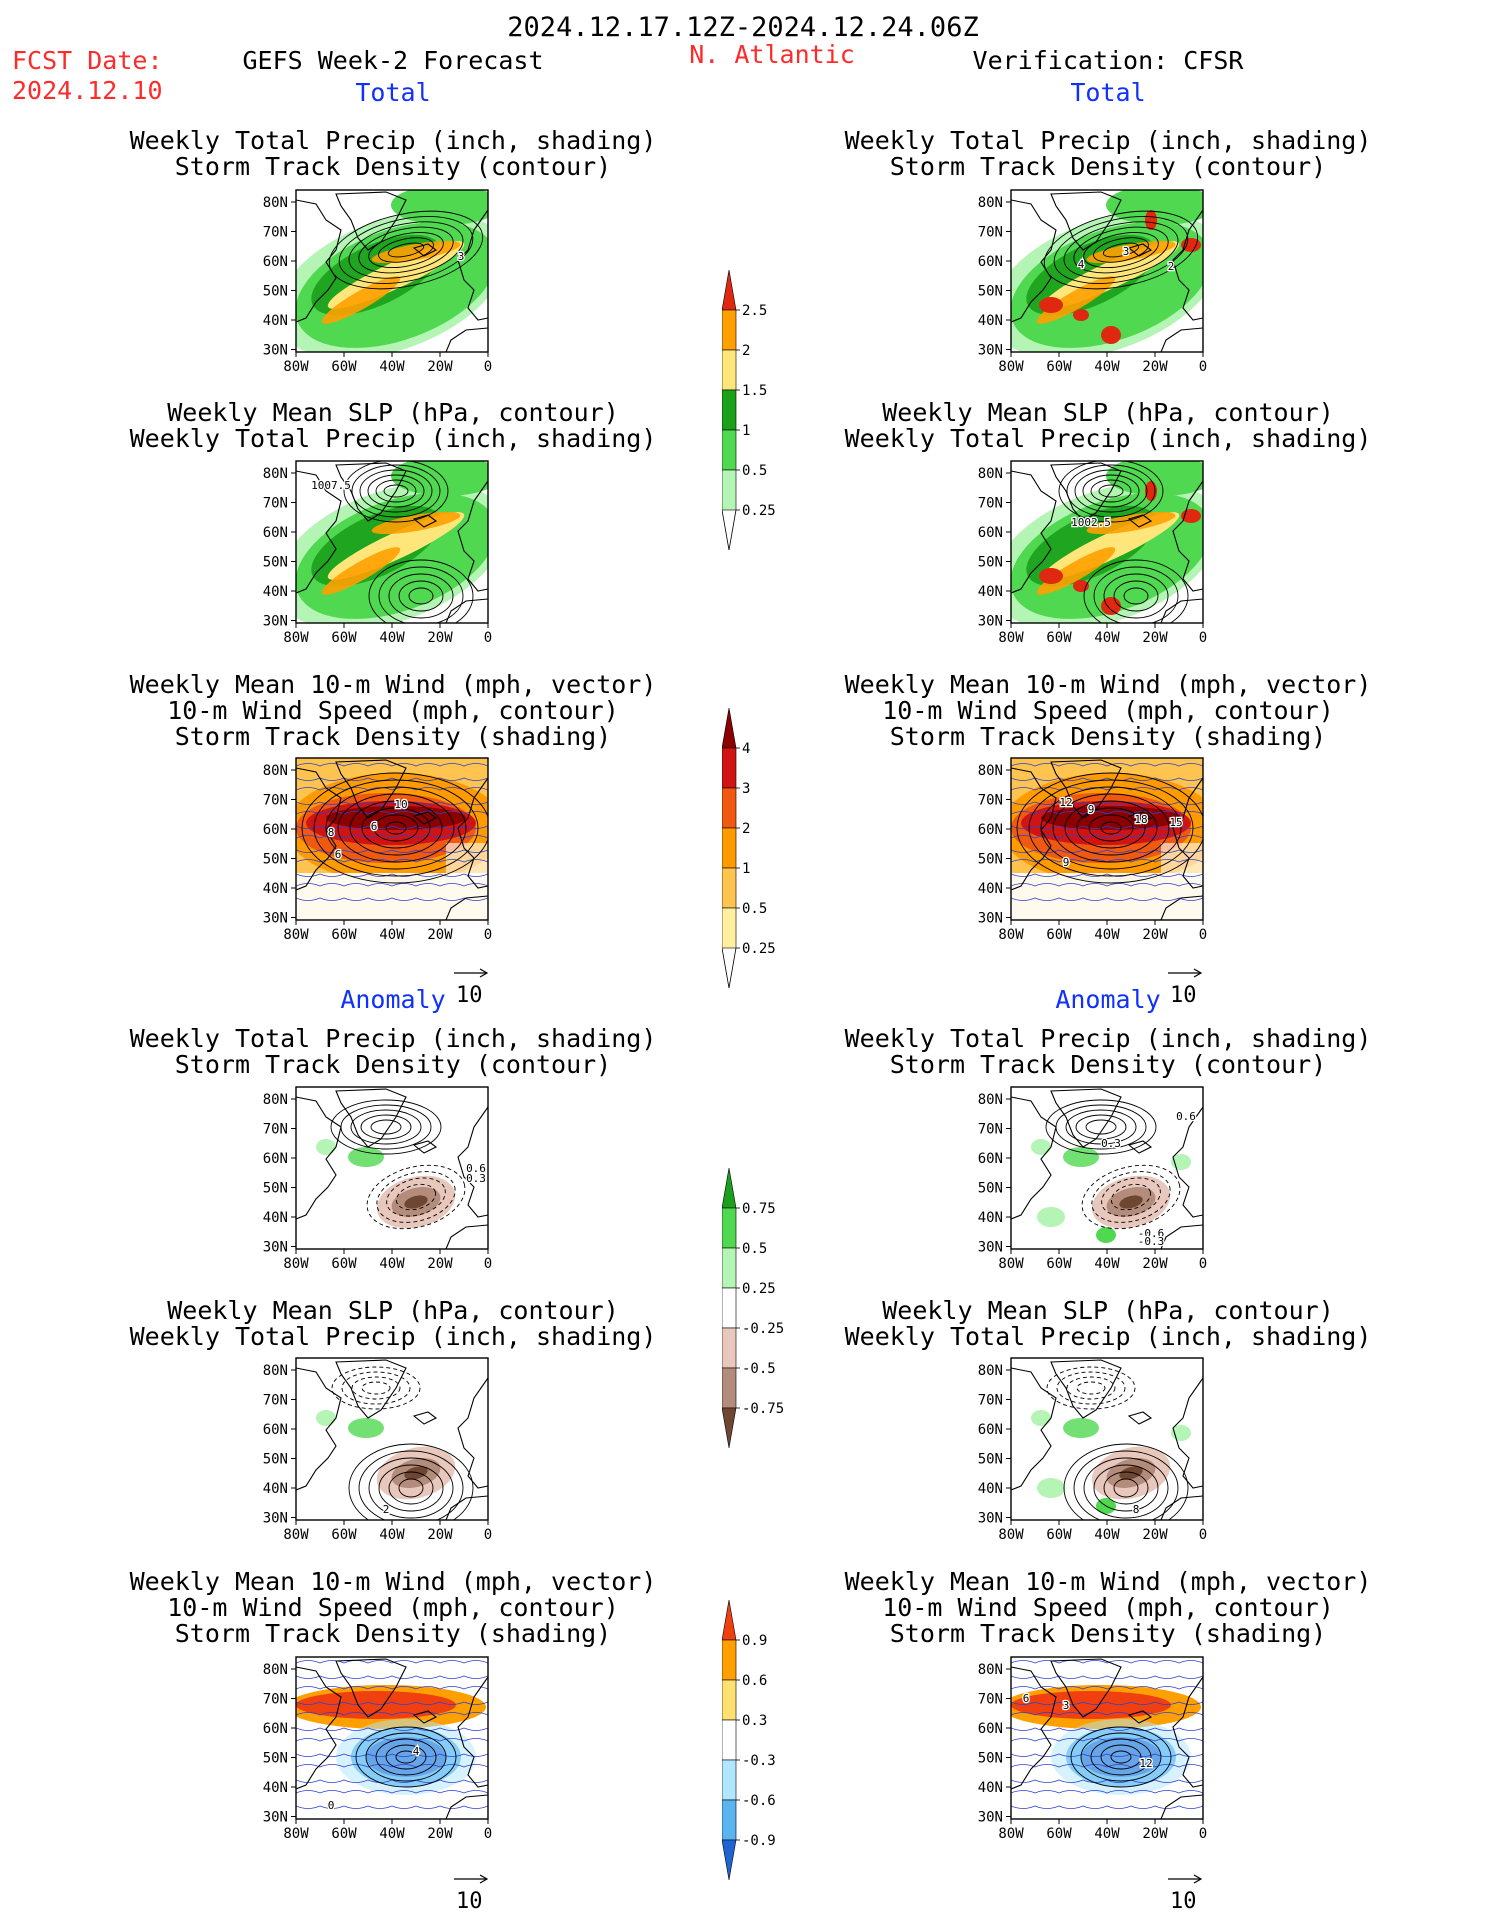 This screenshot has height=1925, width=1487. I want to click on panel-title-forecast-4-line1: Weekly Total Precip (inch, shading), so click(393, 1038).